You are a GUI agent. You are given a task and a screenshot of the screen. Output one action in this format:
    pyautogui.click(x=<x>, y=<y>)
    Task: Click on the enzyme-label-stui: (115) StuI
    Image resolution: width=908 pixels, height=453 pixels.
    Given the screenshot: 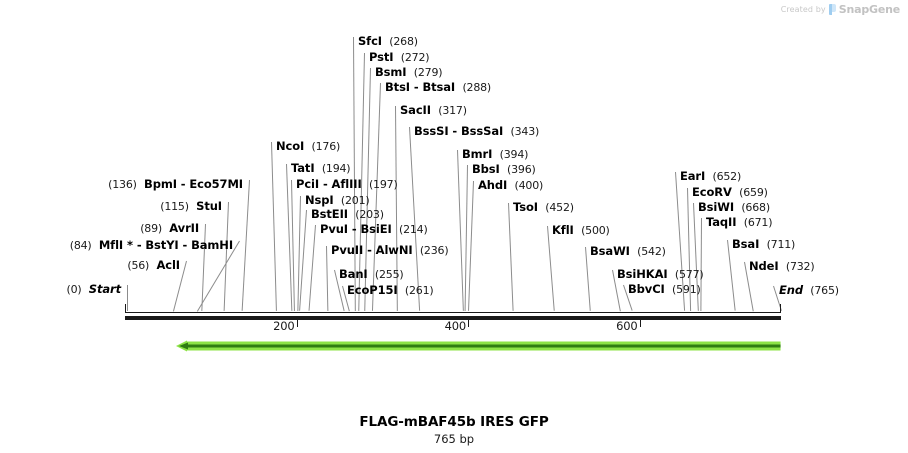 What is the action you would take?
    pyautogui.click(x=111, y=206)
    